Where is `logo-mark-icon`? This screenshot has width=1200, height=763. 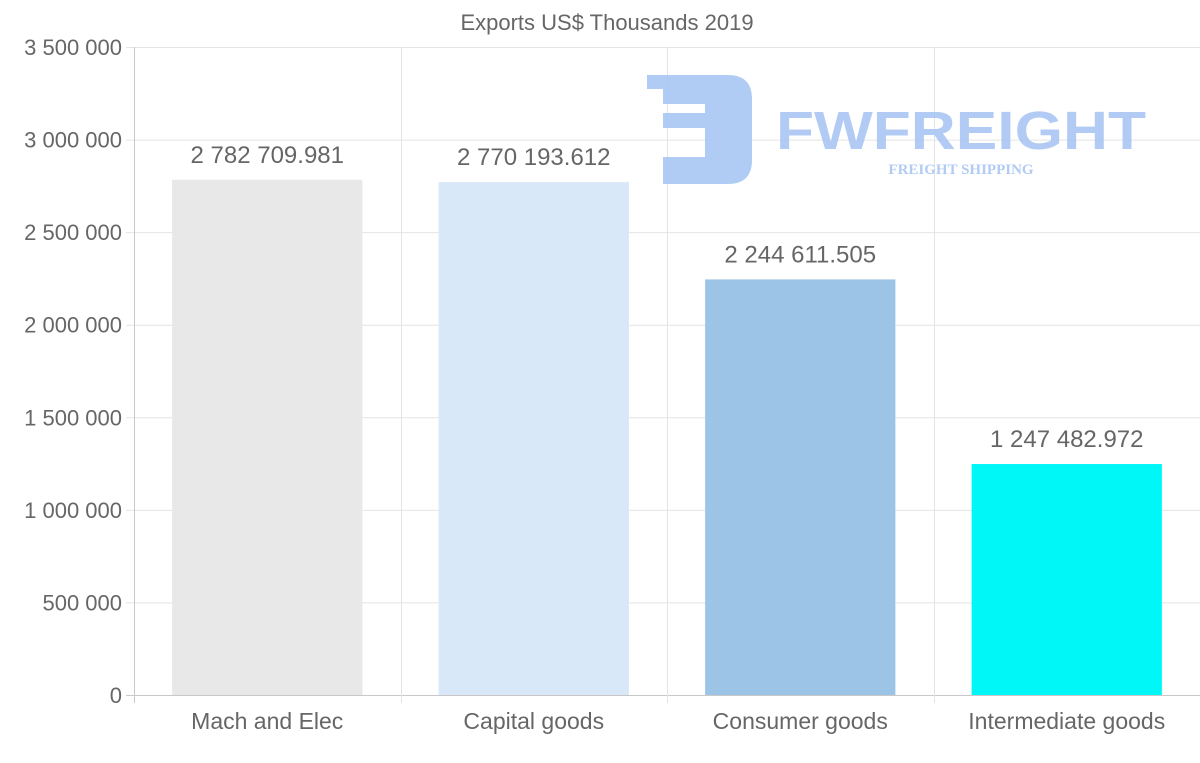
logo-mark-icon is located at coordinates (699, 129).